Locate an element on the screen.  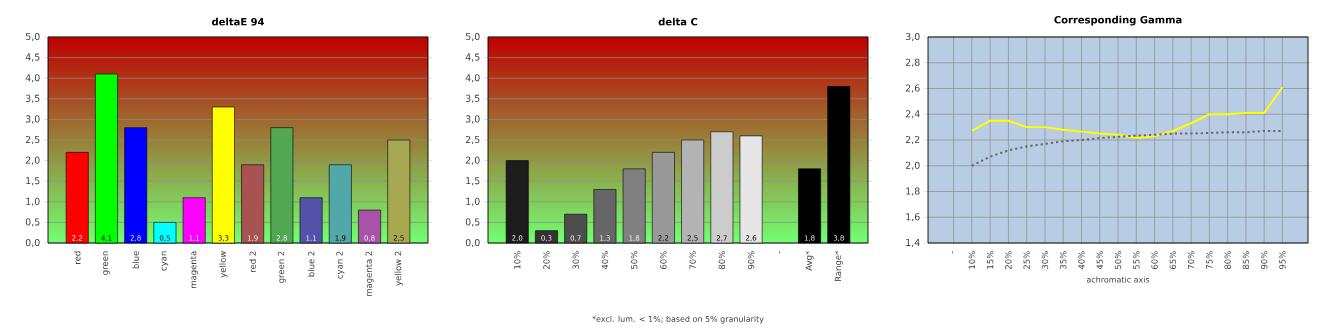
y-tick-label: 1,4 is located at coordinates (913, 242).